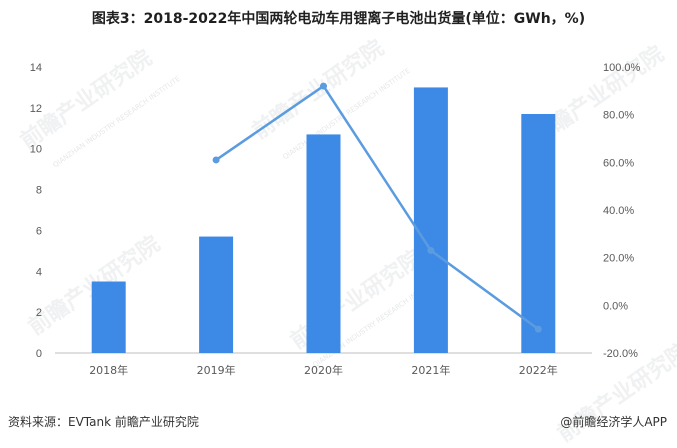  What do you see at coordinates (103, 422) in the screenshot?
I see `source-note: 资料来源：EVTank 前瞻产业研究院` at bounding box center [103, 422].